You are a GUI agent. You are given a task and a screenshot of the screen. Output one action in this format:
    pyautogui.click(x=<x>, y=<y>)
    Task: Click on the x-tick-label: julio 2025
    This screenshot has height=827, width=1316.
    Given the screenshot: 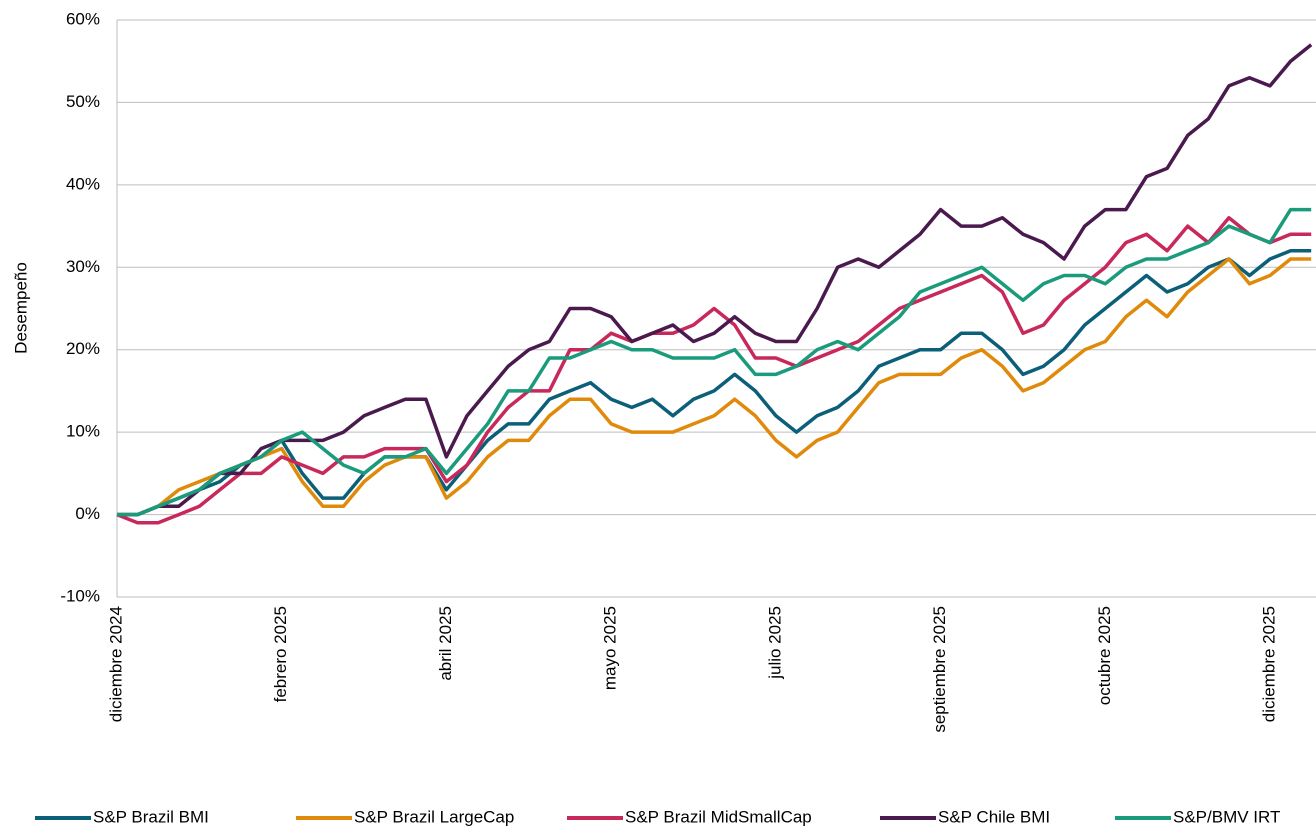 What is the action you would take?
    pyautogui.click(x=774, y=643)
    